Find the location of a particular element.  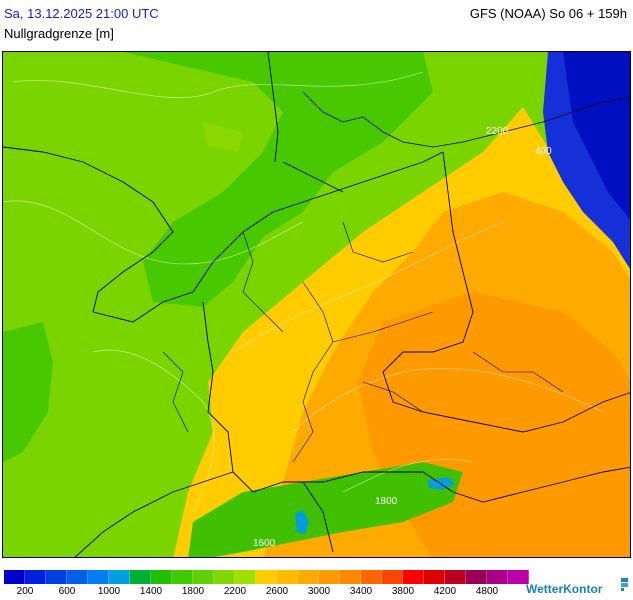

legend-label: 2600 is located at coordinates (277, 591).